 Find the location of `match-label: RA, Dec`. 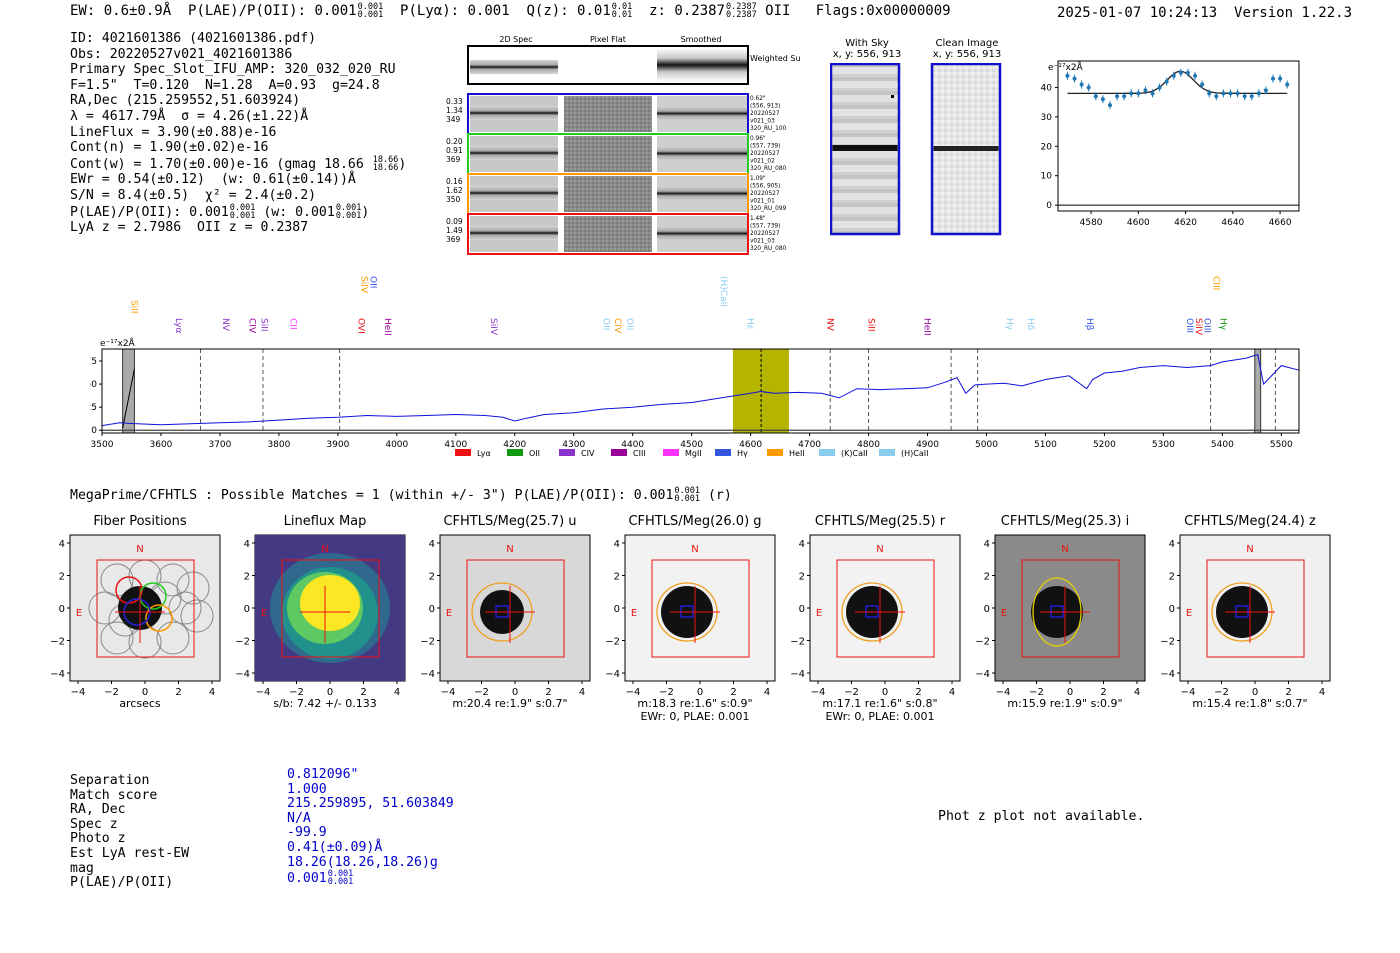

match-label: RA, Dec is located at coordinates (98, 810).